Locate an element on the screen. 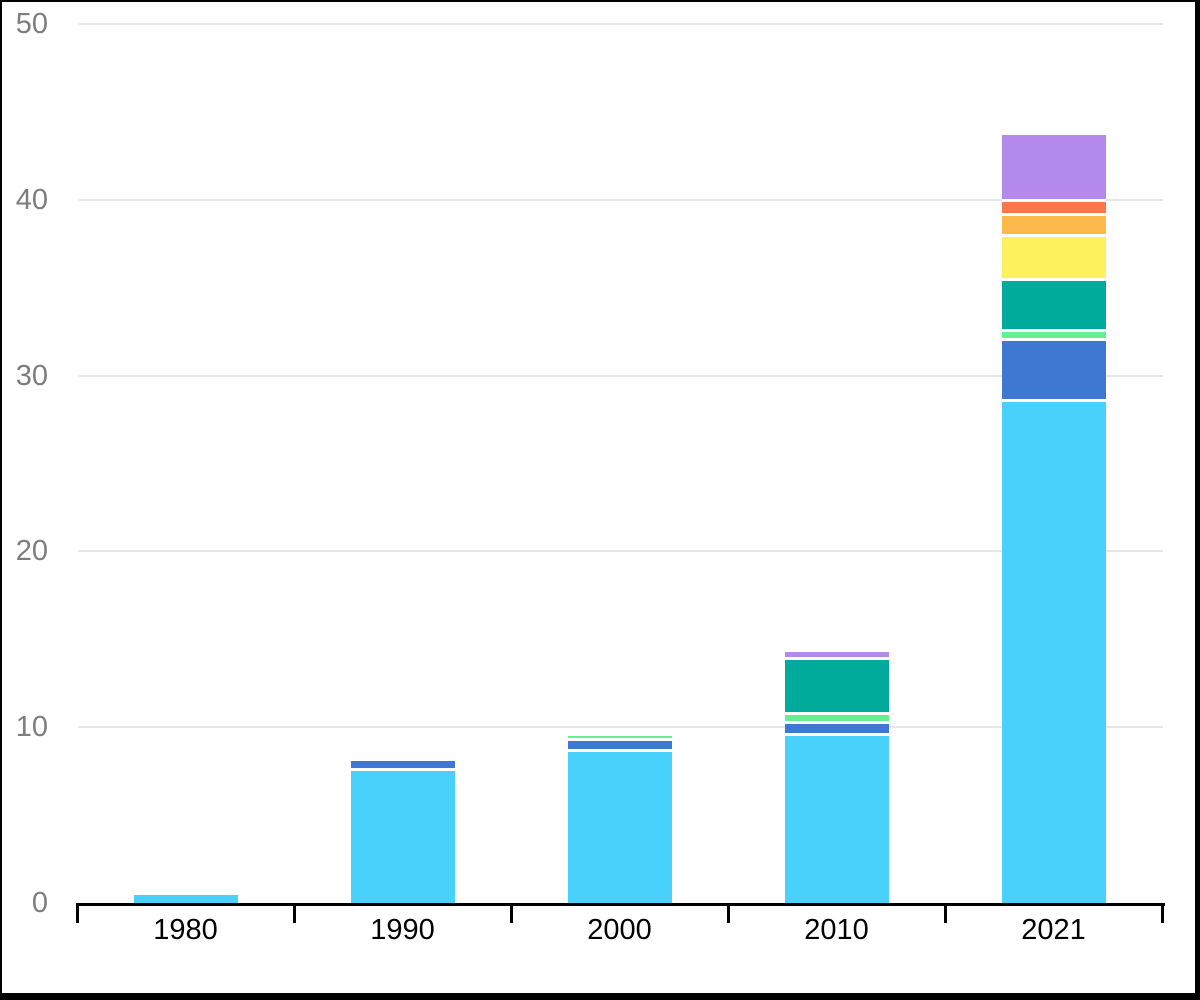 This screenshot has width=1200, height=1000. bar-2010-green-segment is located at coordinates (836, 719).